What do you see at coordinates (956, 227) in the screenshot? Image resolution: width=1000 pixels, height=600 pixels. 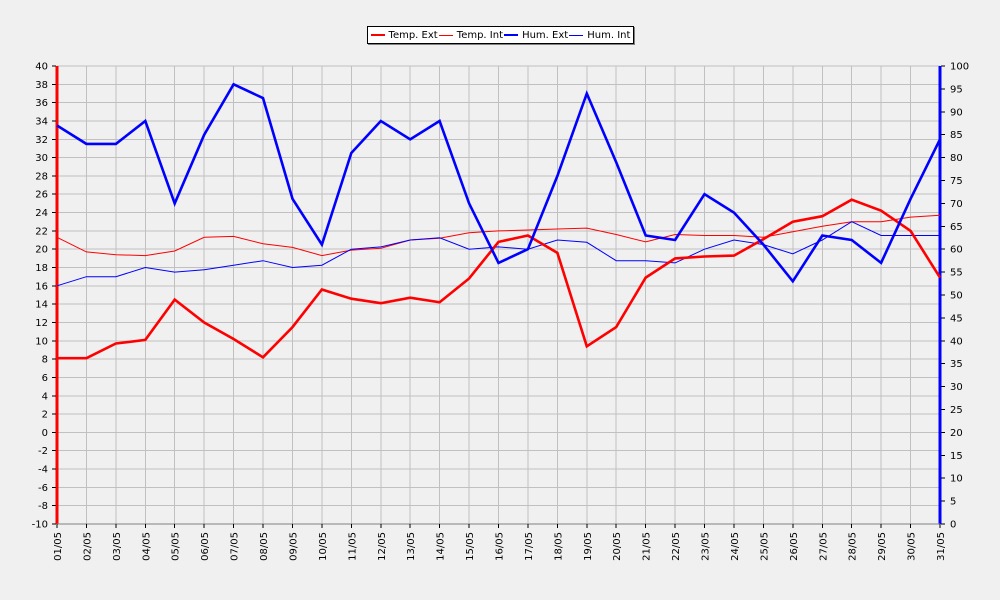 I see `right-axis-tick-label: 65` at bounding box center [956, 227].